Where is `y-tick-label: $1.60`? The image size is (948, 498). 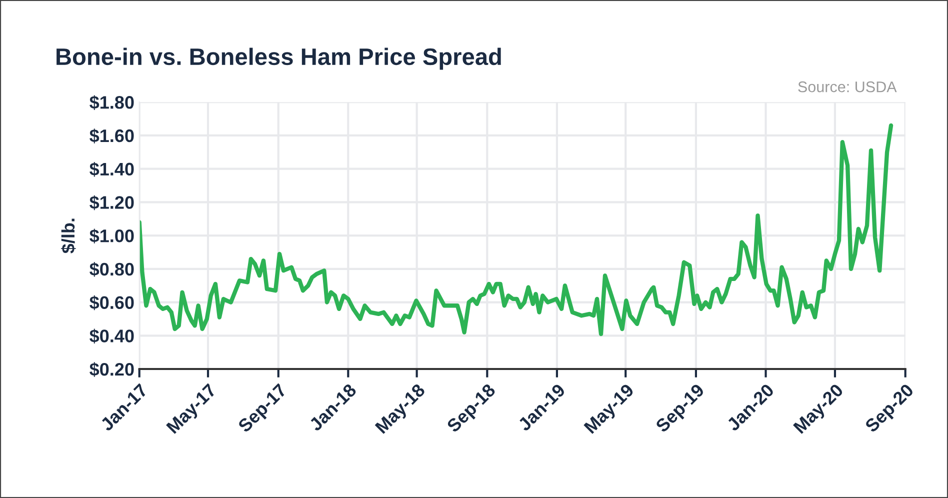 y-tick-label: $1.60 is located at coordinates (112, 136).